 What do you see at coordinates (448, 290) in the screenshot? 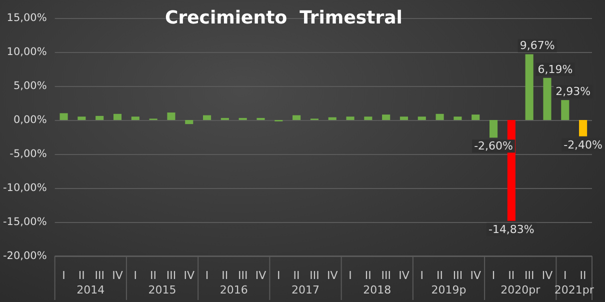
I see `text: 2019p` at bounding box center [448, 290].